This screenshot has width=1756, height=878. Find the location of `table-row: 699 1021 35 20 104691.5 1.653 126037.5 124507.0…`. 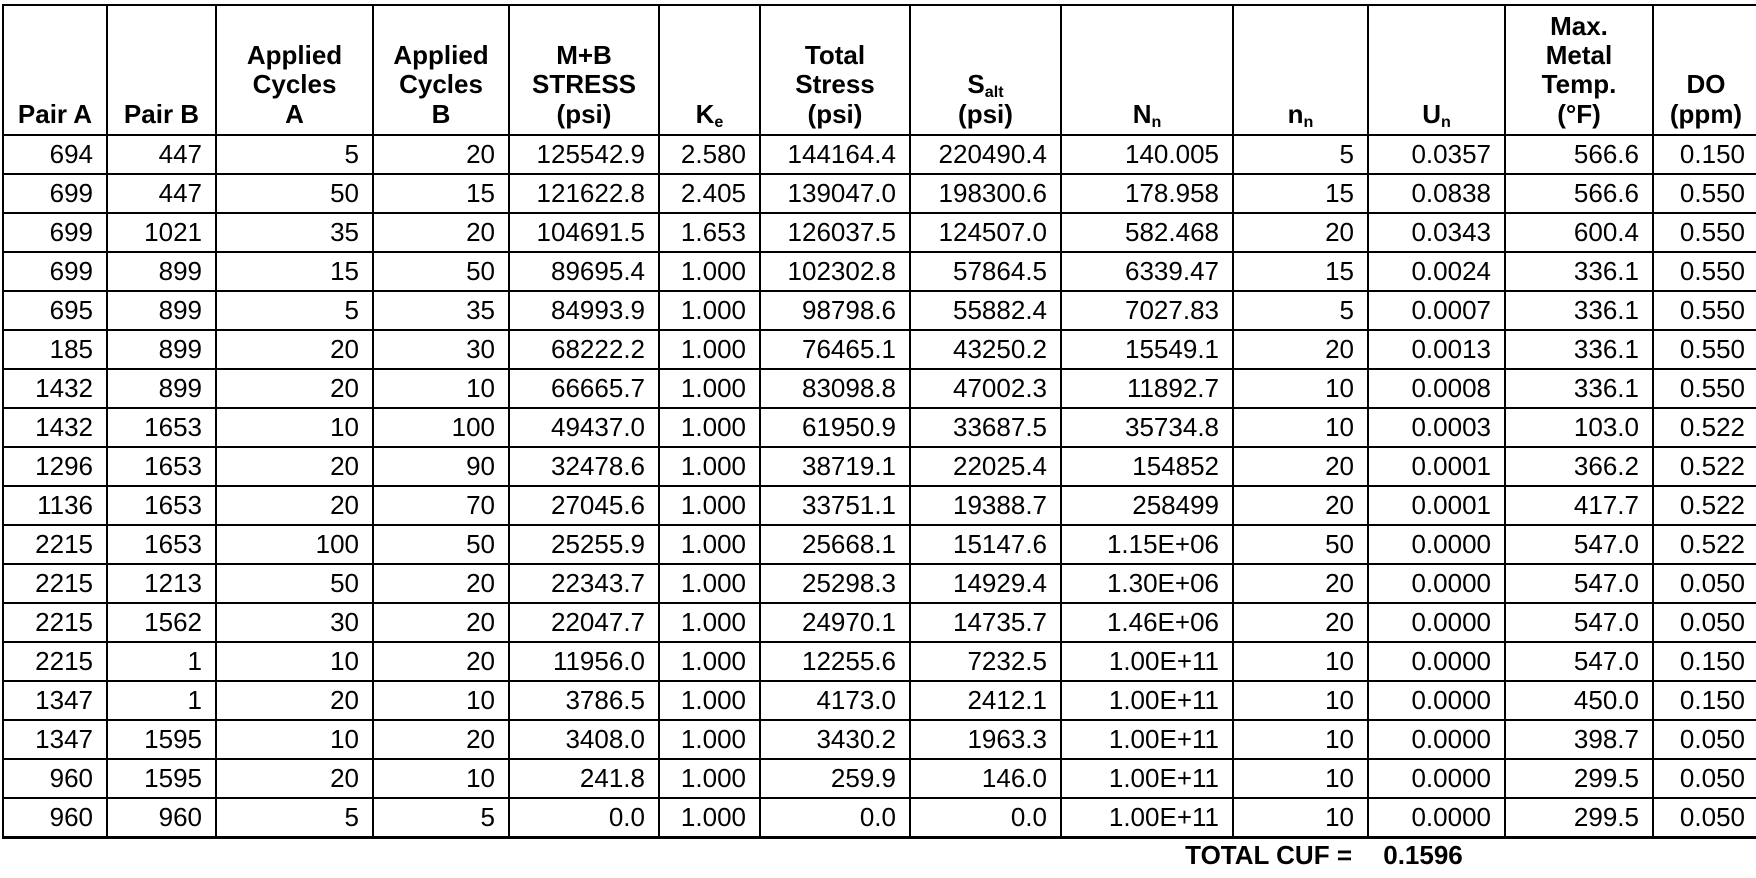

table-row: 699 1021 35 20 104691.5 1.653 126037.5 124507.0… is located at coordinates (879, 232).